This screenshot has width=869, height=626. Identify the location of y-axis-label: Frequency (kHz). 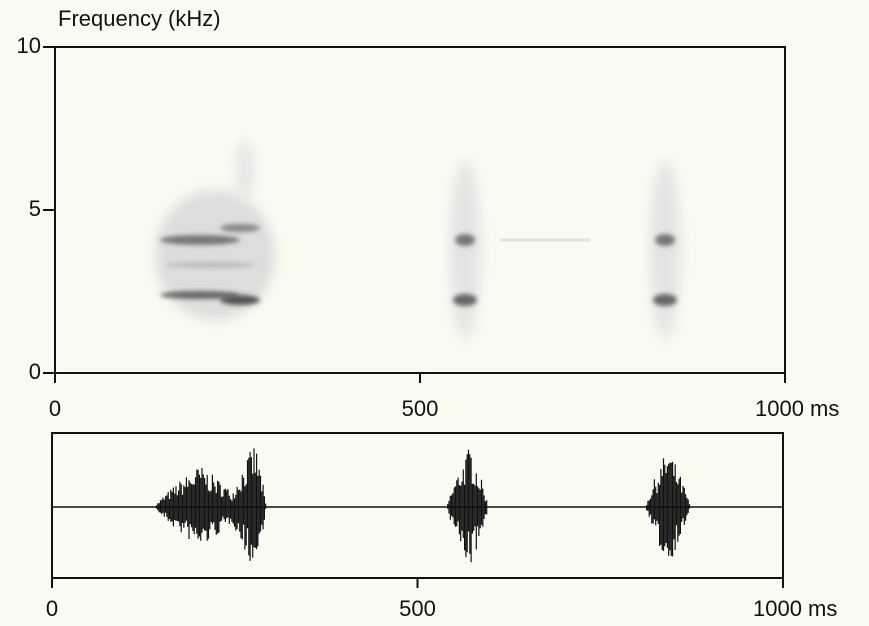
(139, 18).